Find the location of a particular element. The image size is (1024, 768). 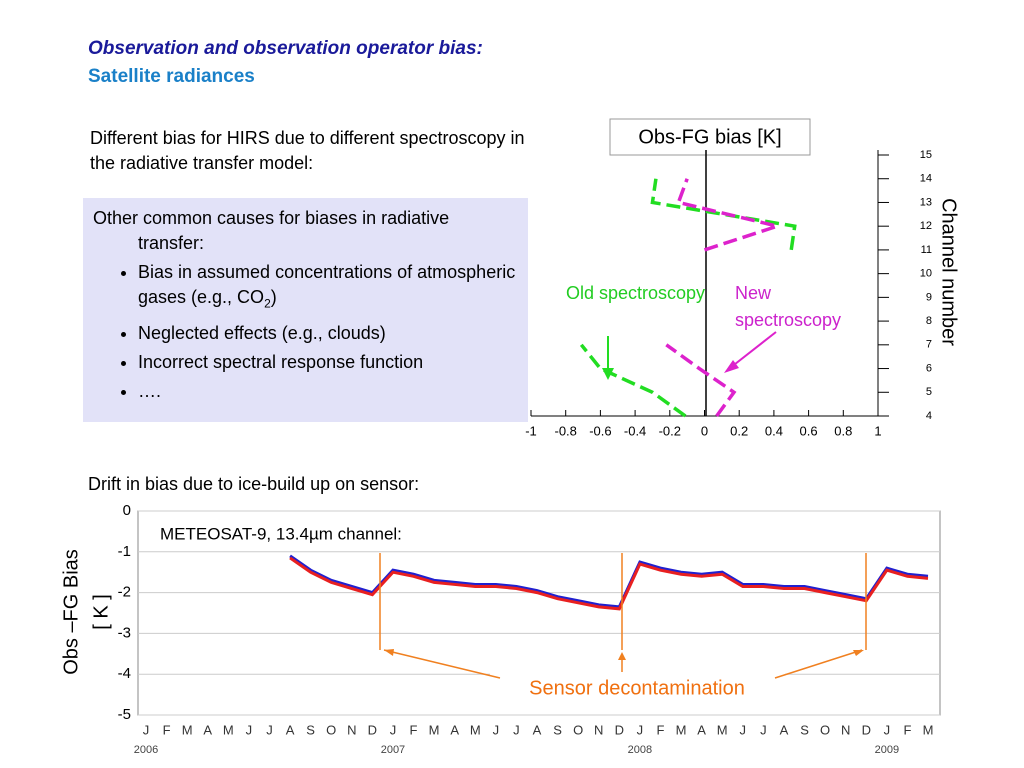

bullet: Neglected effects (e.g., clouds) is located at coordinates (328, 333).